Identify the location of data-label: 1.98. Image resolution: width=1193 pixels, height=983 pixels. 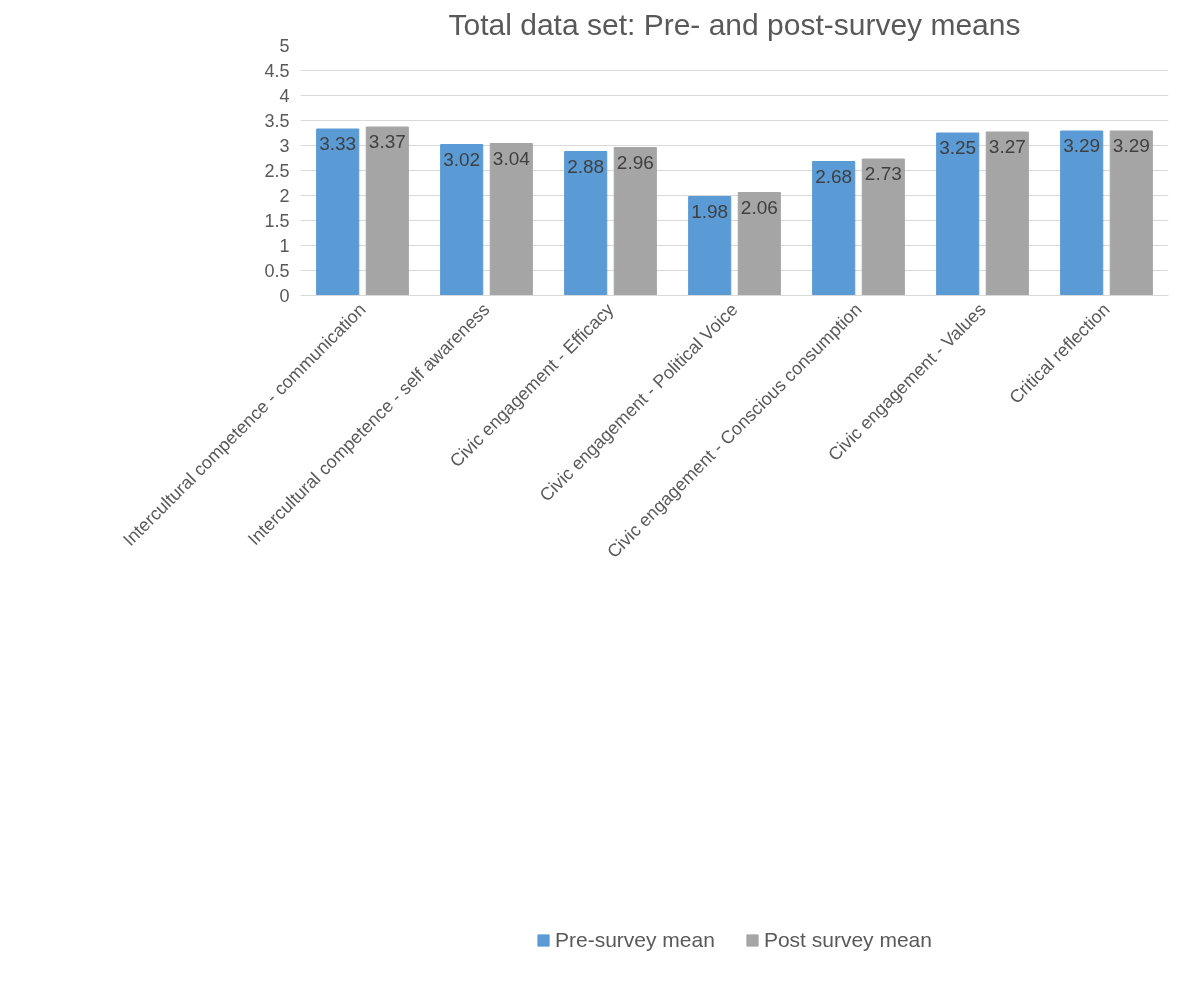
(710, 211).